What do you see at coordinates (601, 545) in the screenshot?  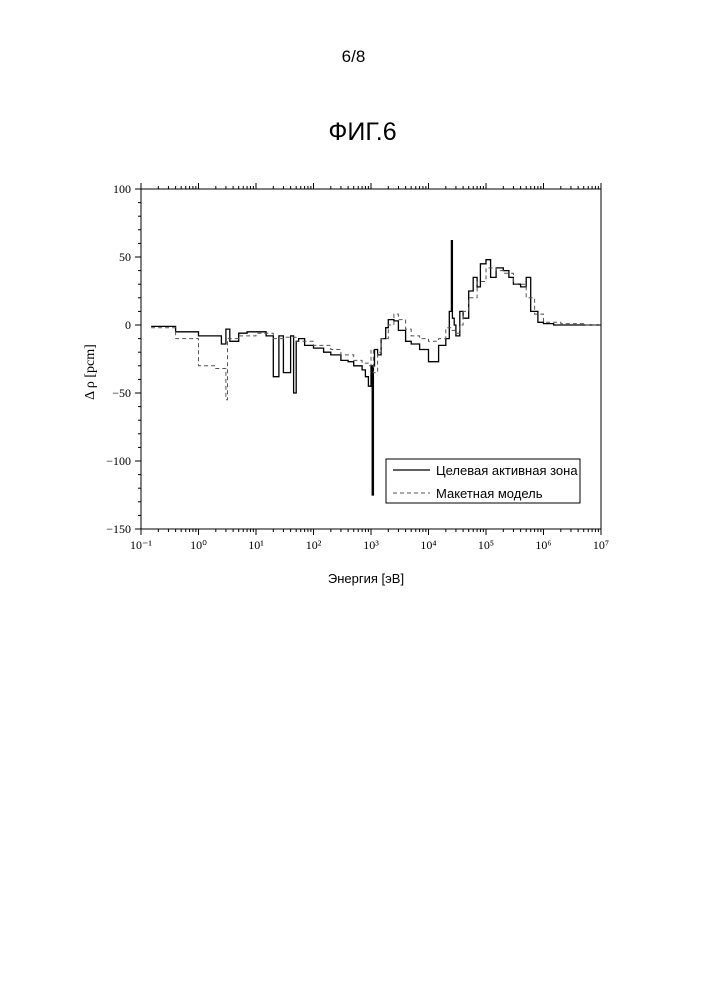 I see `x-tick-label: 10⁷` at bounding box center [601, 545].